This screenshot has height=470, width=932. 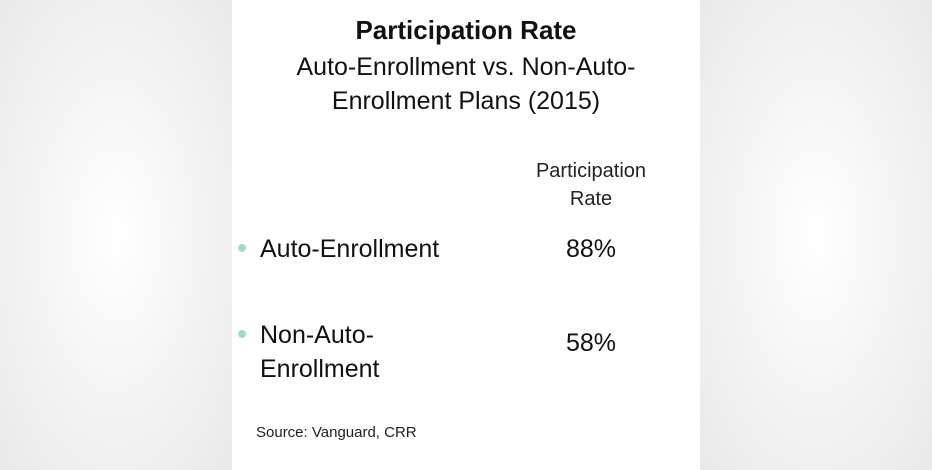 I want to click on row-label: Auto-Enrollment, so click(x=370, y=249).